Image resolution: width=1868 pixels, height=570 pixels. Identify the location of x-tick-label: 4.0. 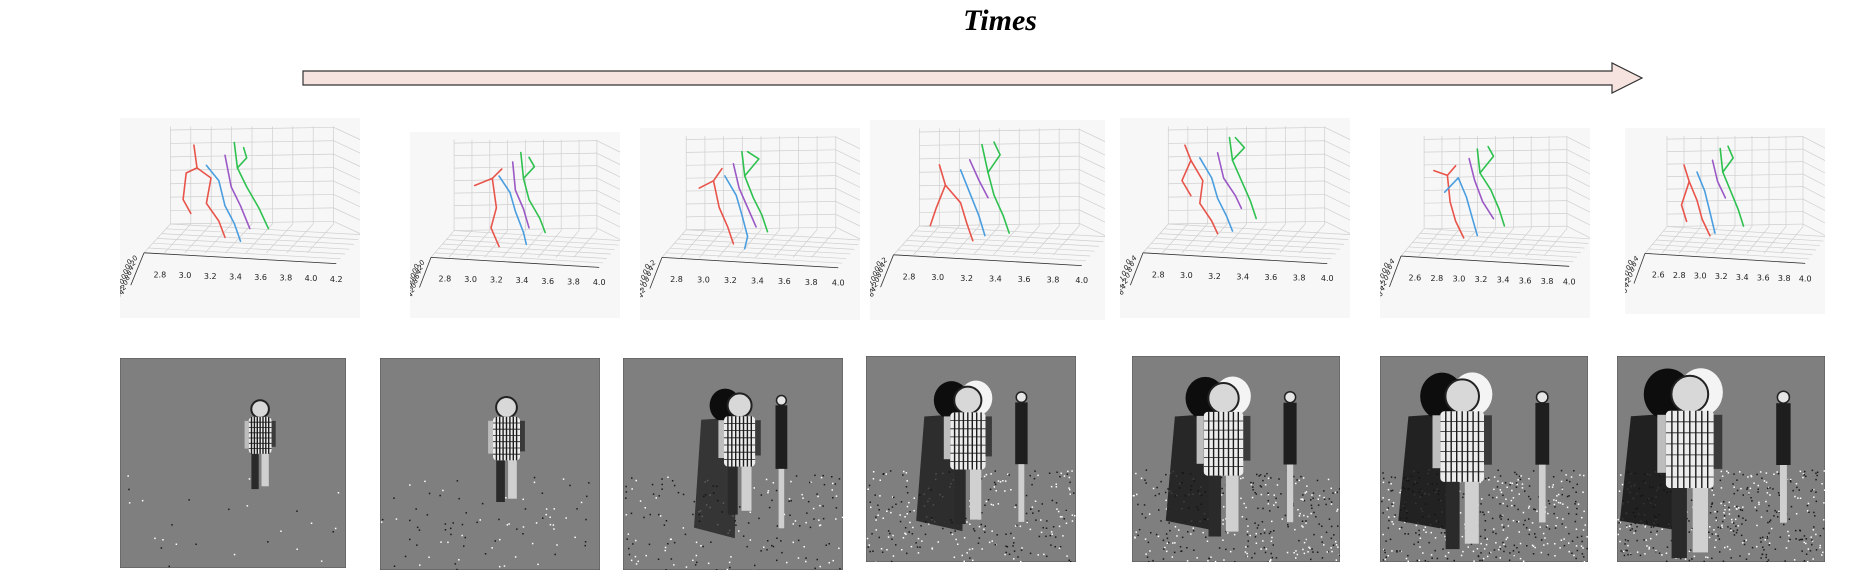
(1081, 280).